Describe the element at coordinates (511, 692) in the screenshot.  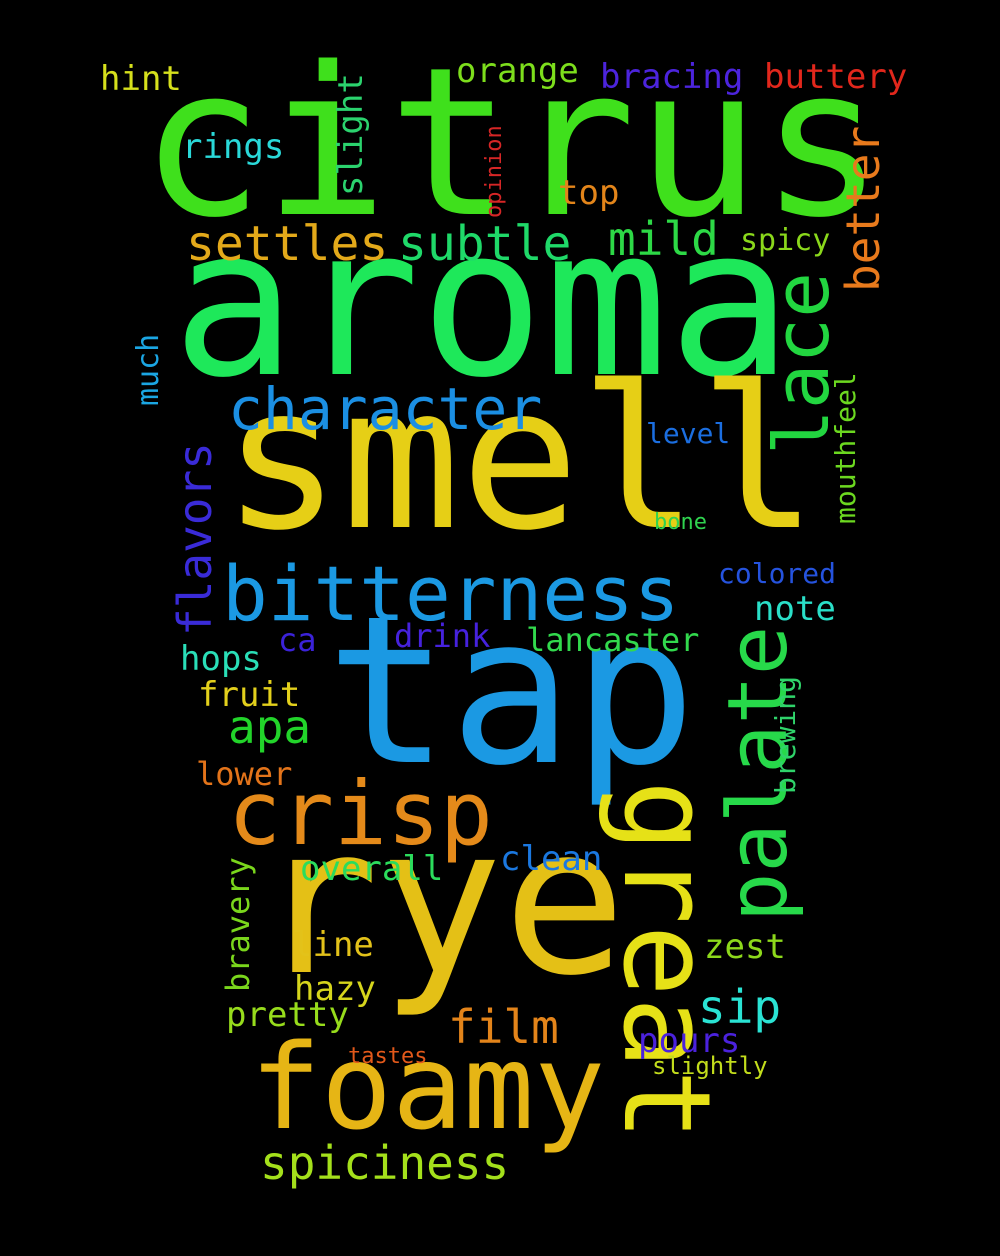
I see `word-tap: tap` at that location.